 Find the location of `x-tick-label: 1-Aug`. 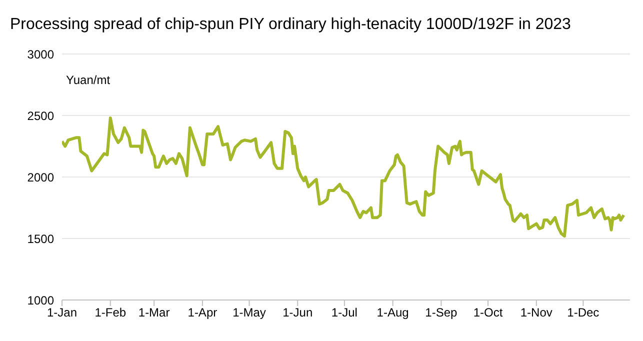

x-tick-label: 1-Aug is located at coordinates (392, 313).